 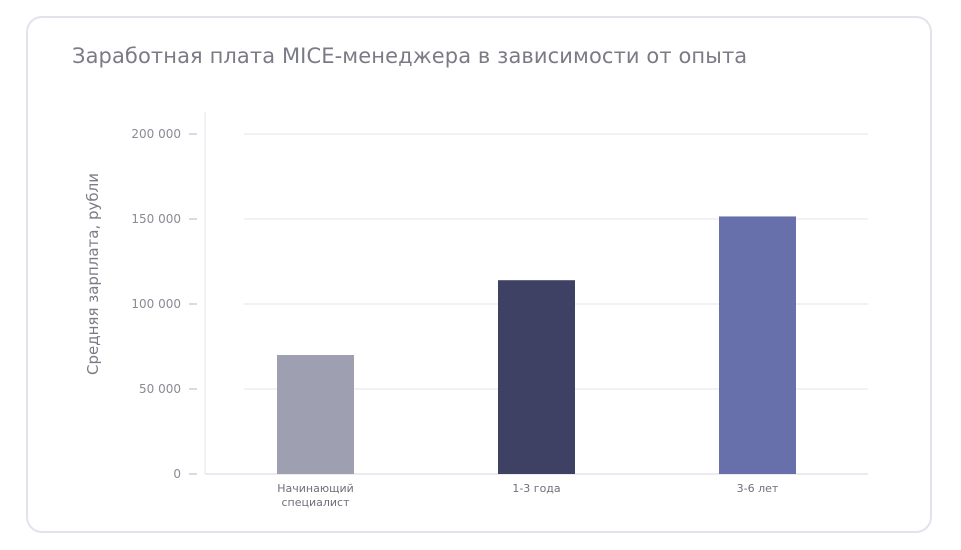 I want to click on y-tick-label: 150 000, so click(x=156, y=219).